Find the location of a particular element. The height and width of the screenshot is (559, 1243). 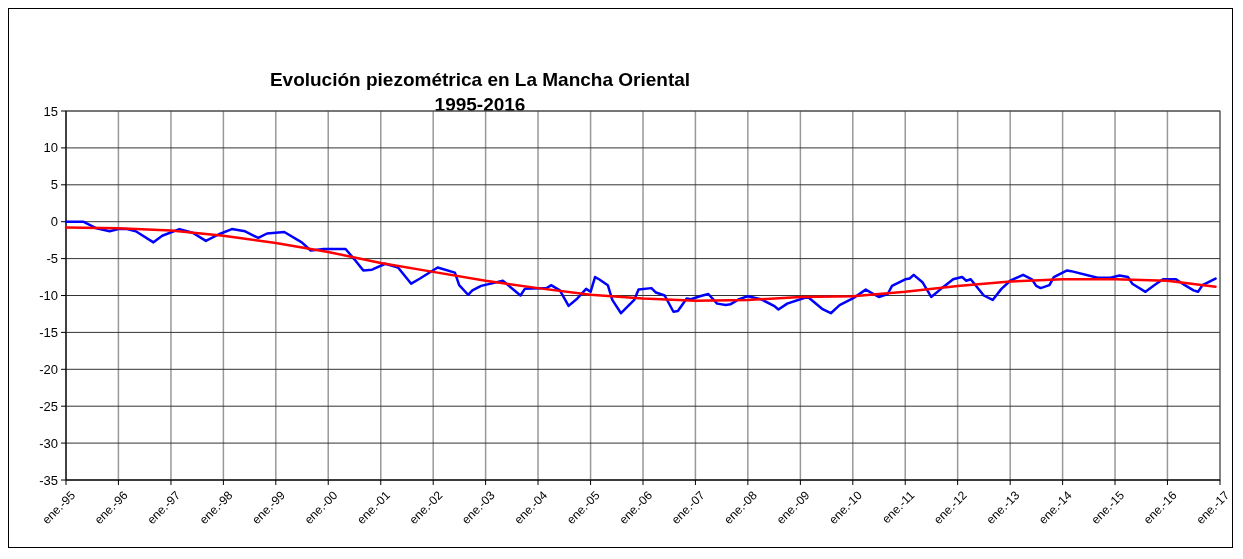

y-tick-label: -5 is located at coordinates (52, 259).